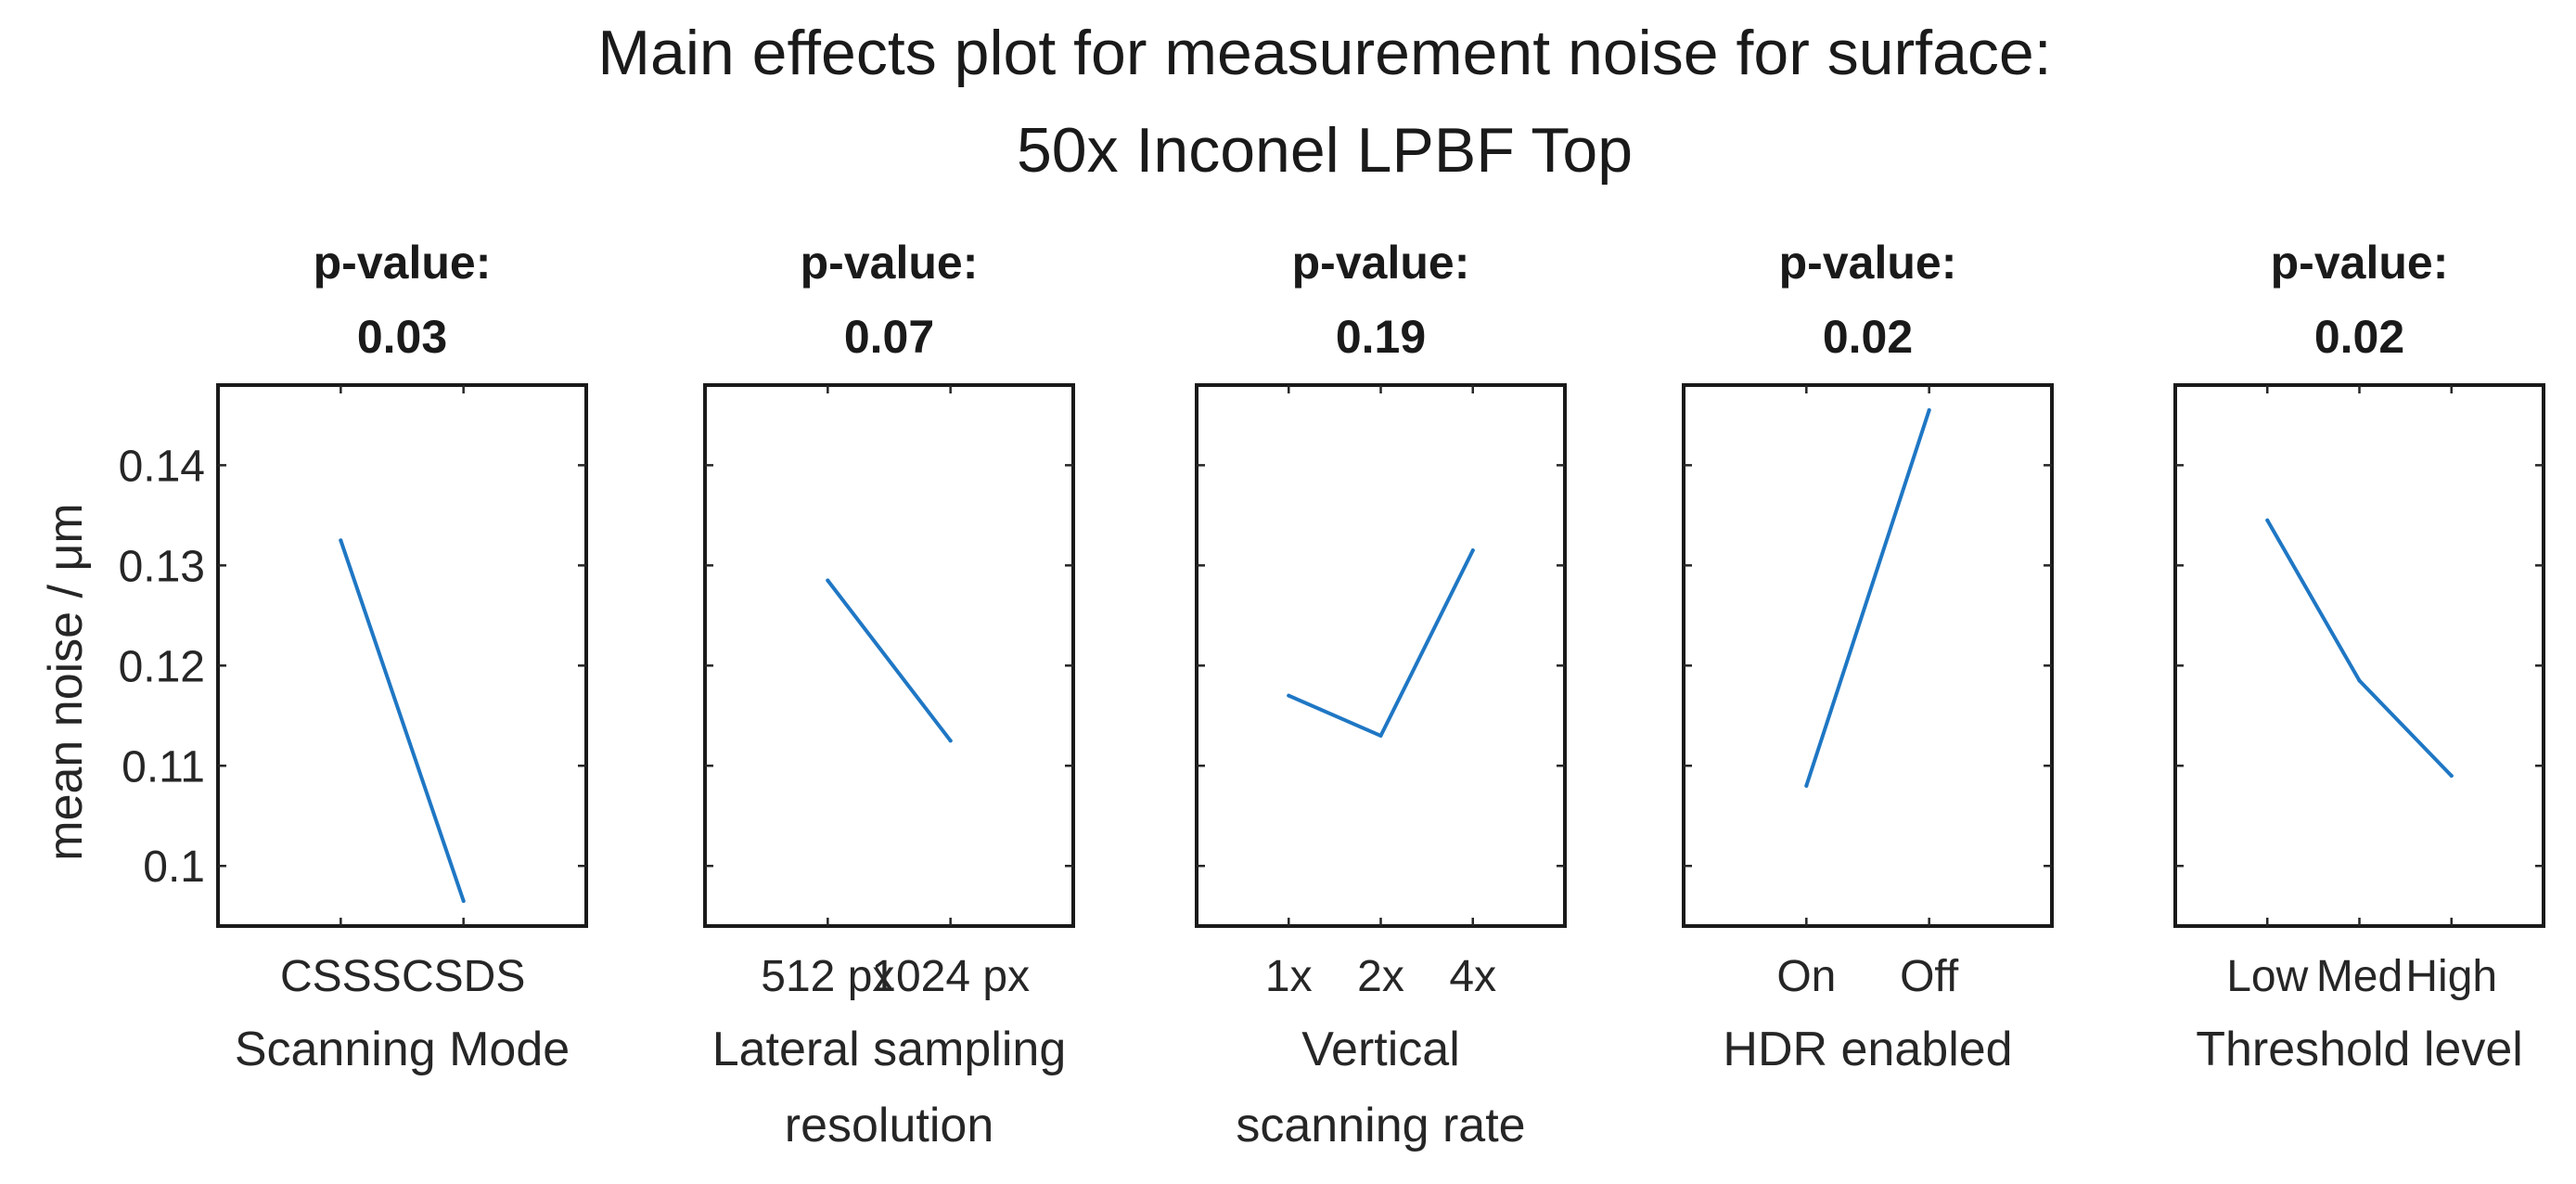 The width and height of the screenshot is (2576, 1184). What do you see at coordinates (950, 976) in the screenshot?
I see `x-tick-label: 1024 px` at bounding box center [950, 976].